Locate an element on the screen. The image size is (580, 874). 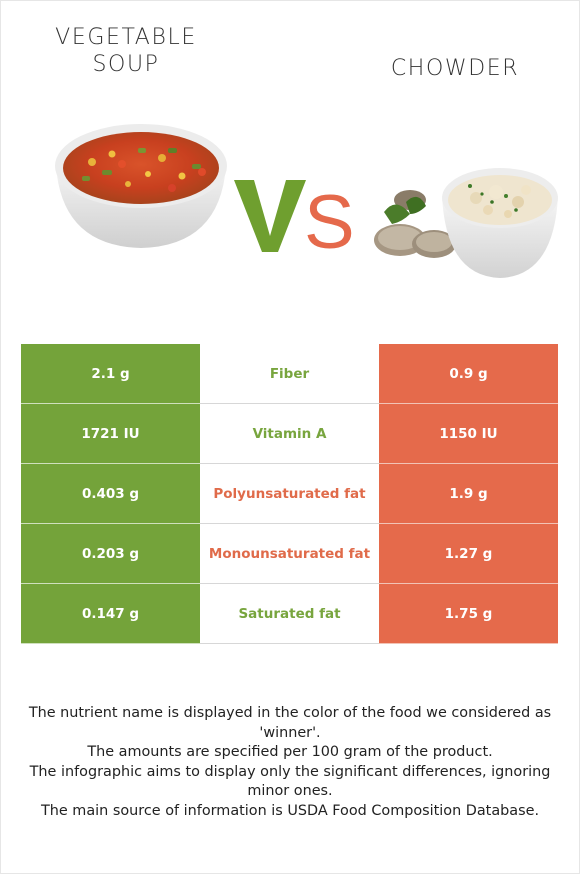
vs-label: S is located at coordinates (293, 218).